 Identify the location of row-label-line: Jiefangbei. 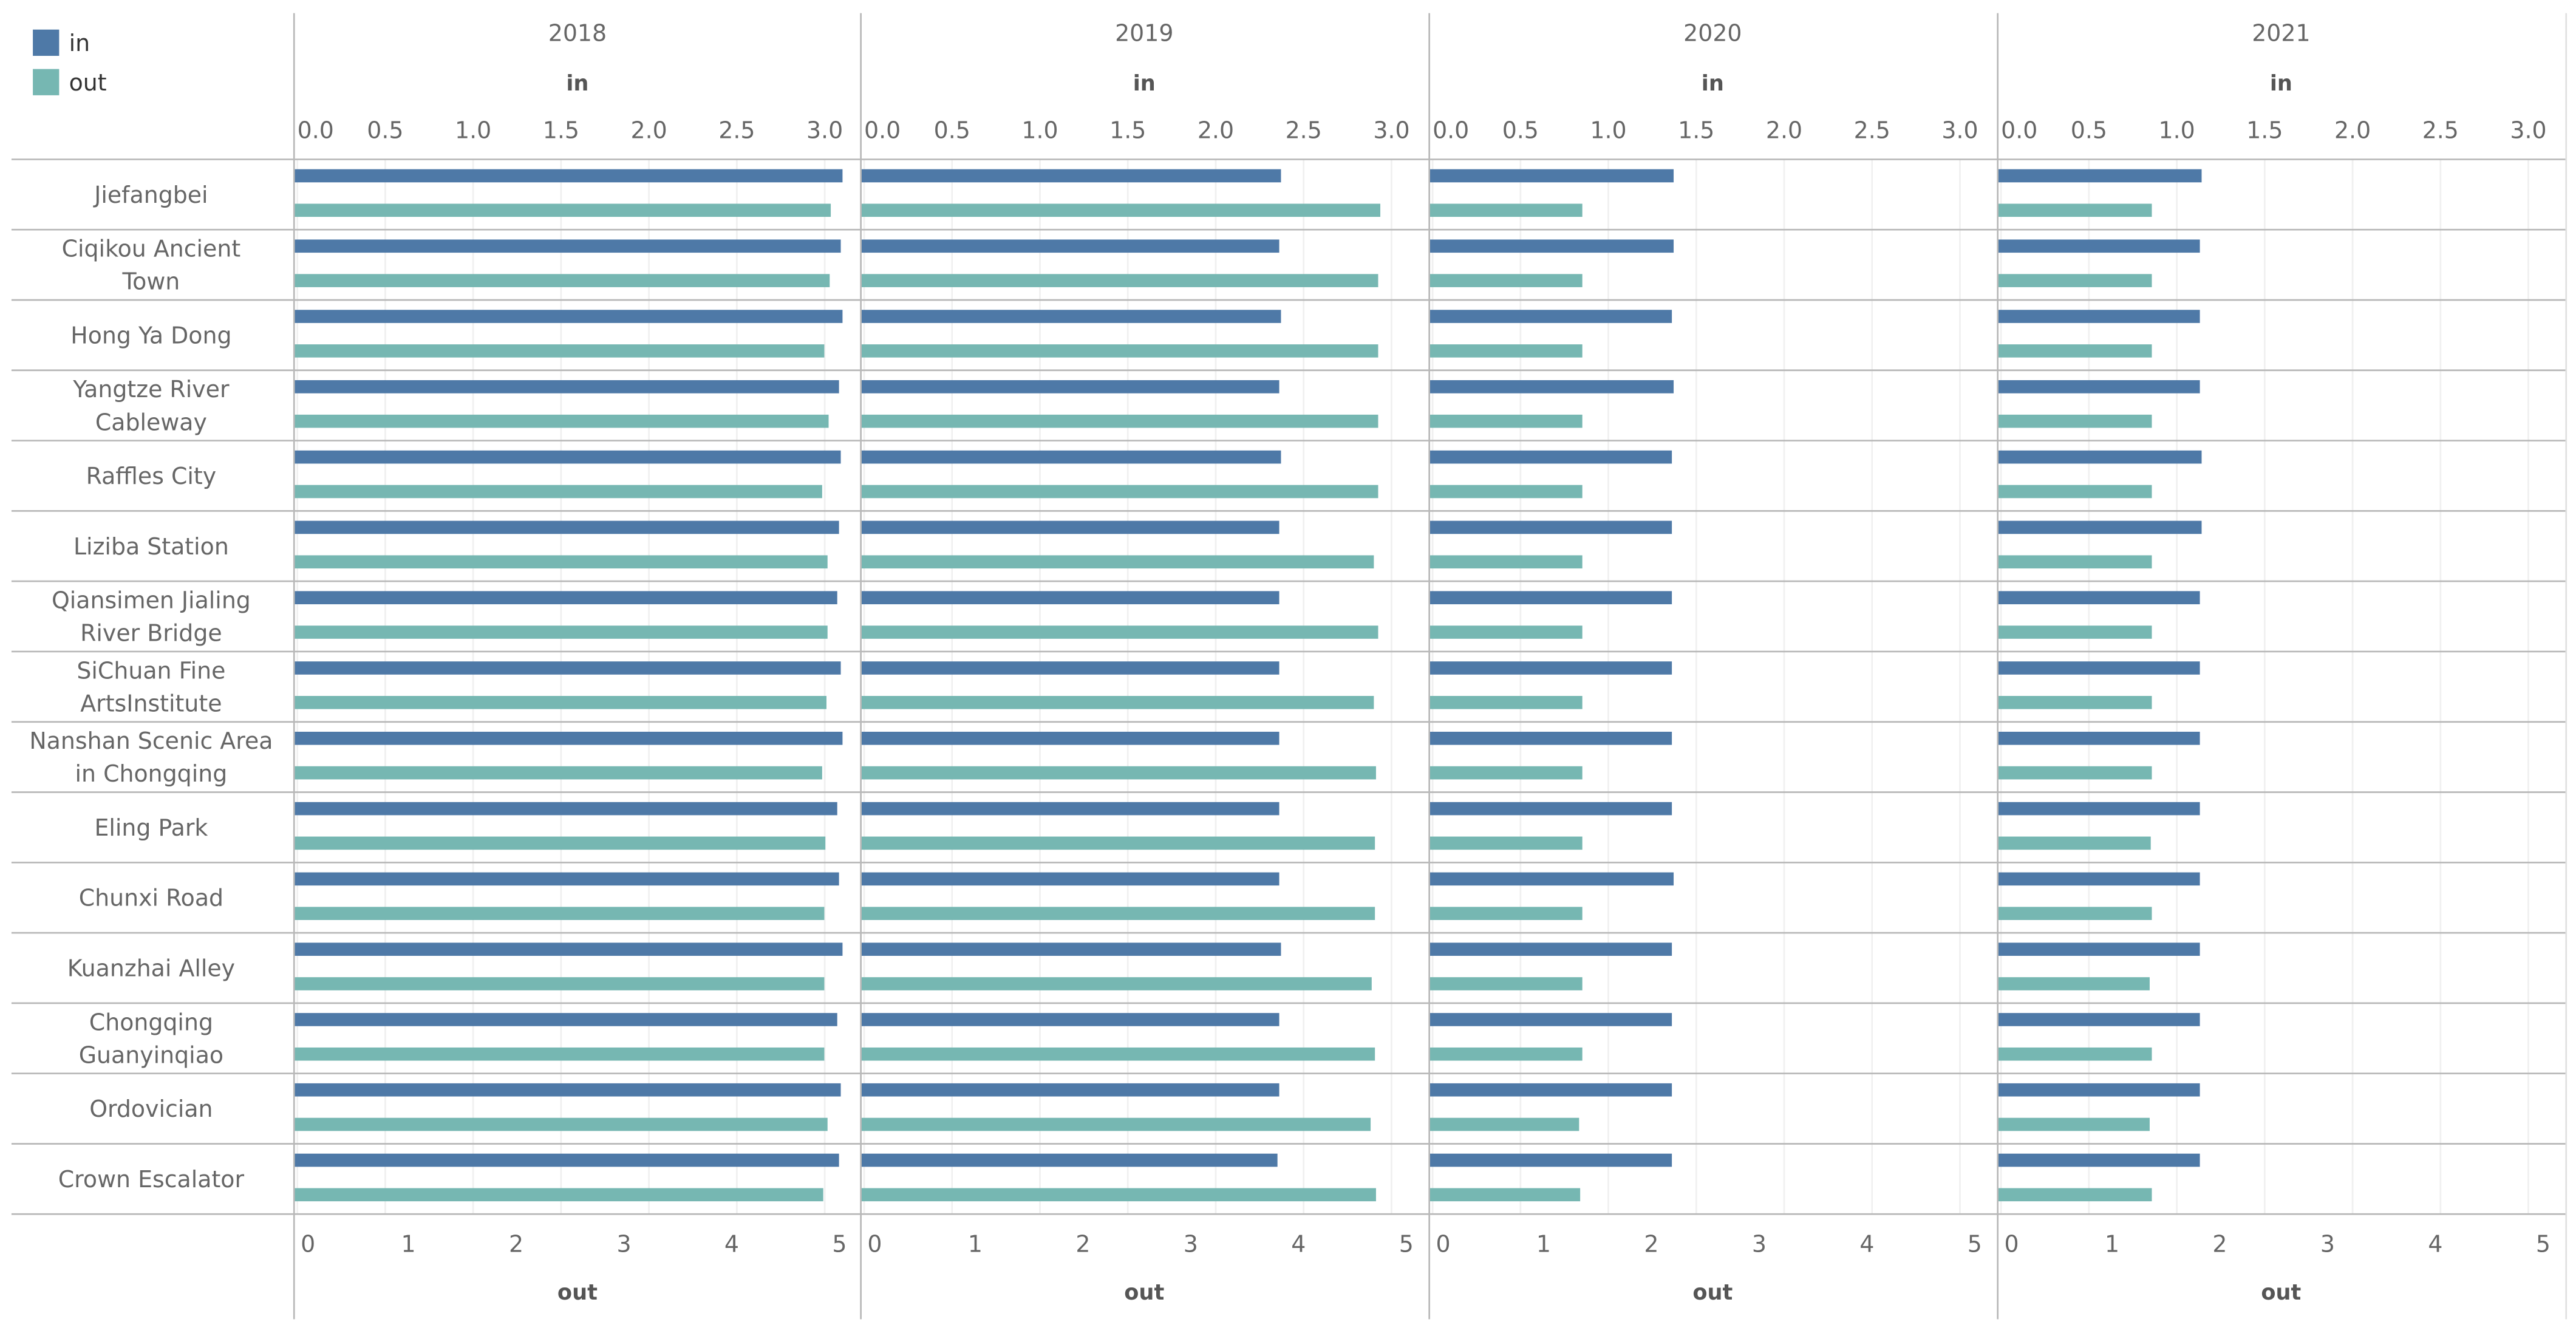
(151, 195).